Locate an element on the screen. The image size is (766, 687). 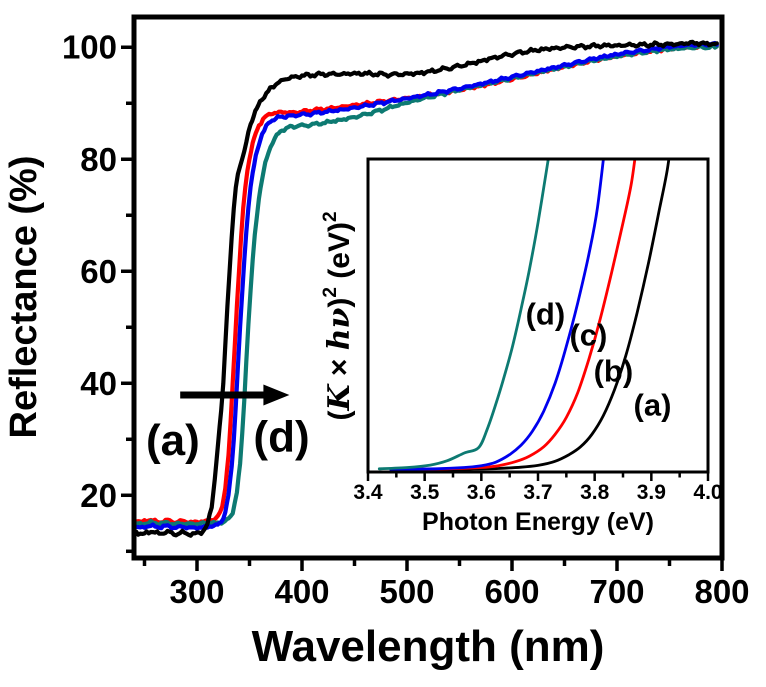
inset-x-tick-label: 4.0 is located at coordinates (707, 492).